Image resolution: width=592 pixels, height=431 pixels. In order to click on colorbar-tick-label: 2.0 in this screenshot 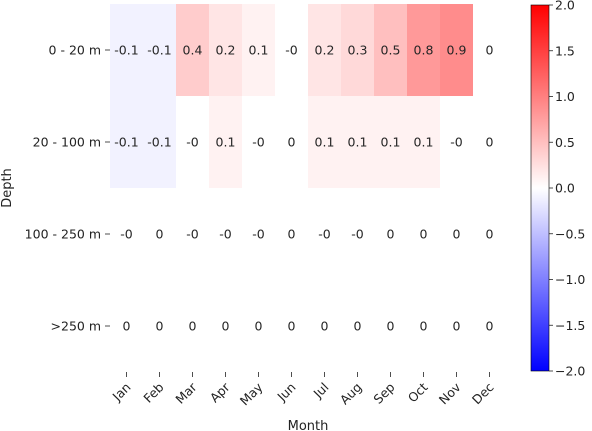, I will do `click(565, 6)`.